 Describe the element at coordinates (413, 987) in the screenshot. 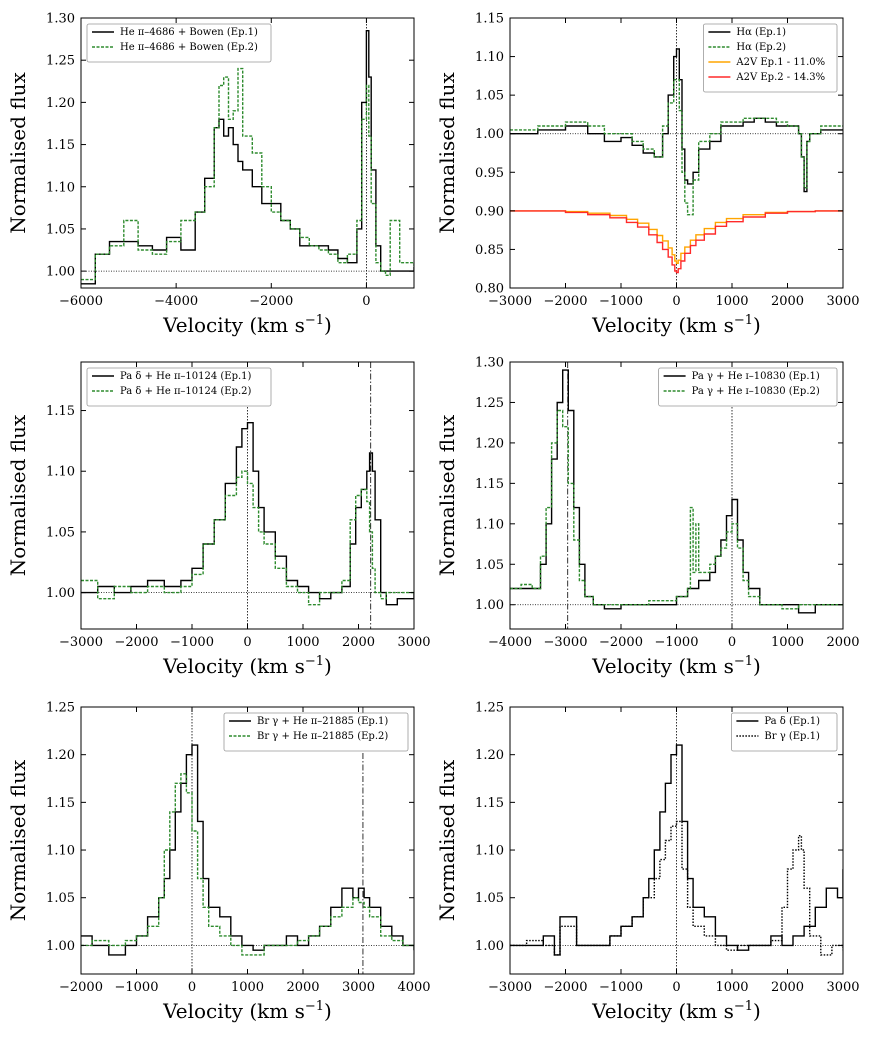

I see `x-tick-label: 4000` at that location.